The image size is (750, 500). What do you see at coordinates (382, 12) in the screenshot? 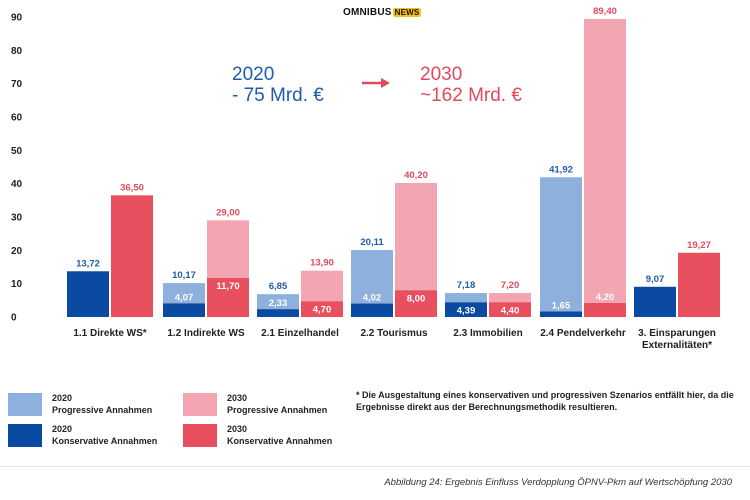
I see `omnibus-news-logo: OMNIBUS NEWS` at bounding box center [382, 12].